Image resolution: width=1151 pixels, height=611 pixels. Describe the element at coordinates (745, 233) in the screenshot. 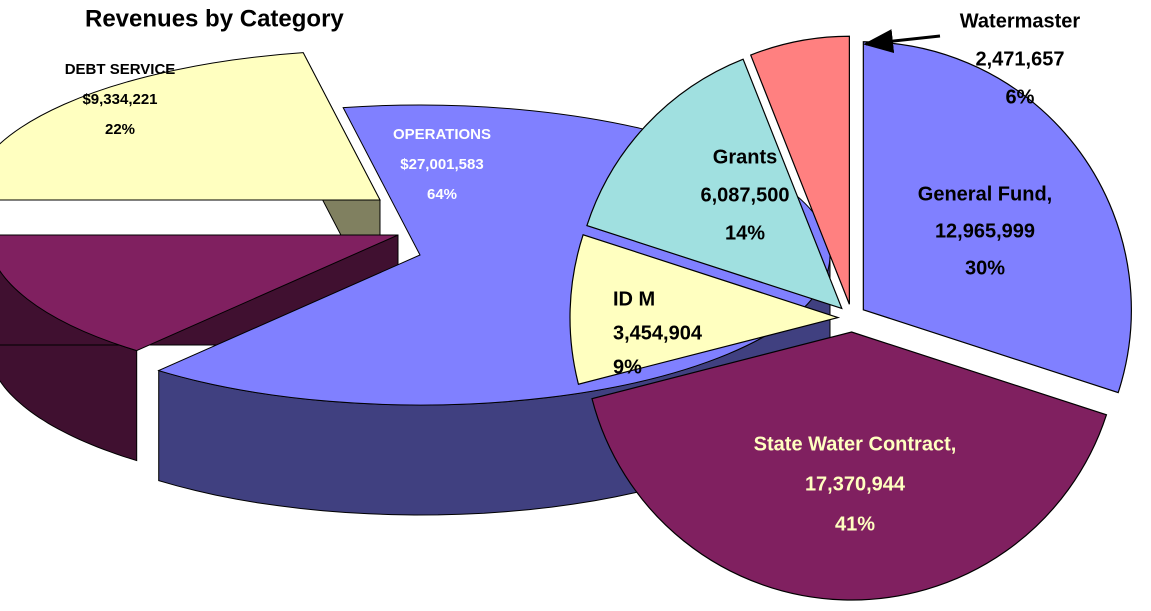

I see `slice-label: 14%` at that location.